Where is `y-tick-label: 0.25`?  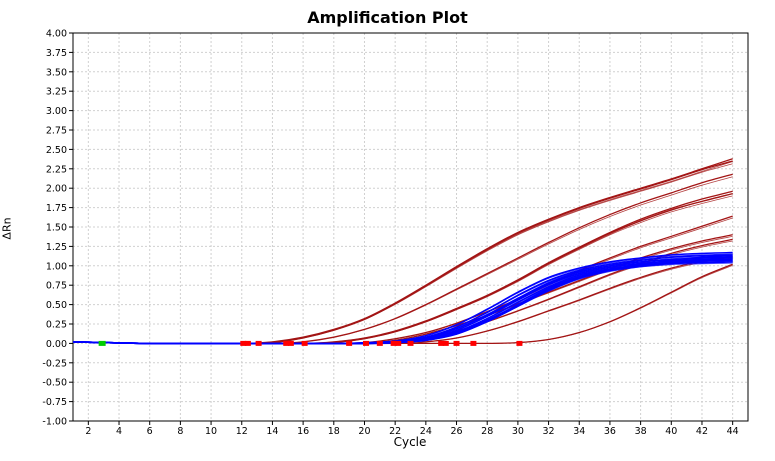 y-tick-label: 0.25 is located at coordinates (56, 325).